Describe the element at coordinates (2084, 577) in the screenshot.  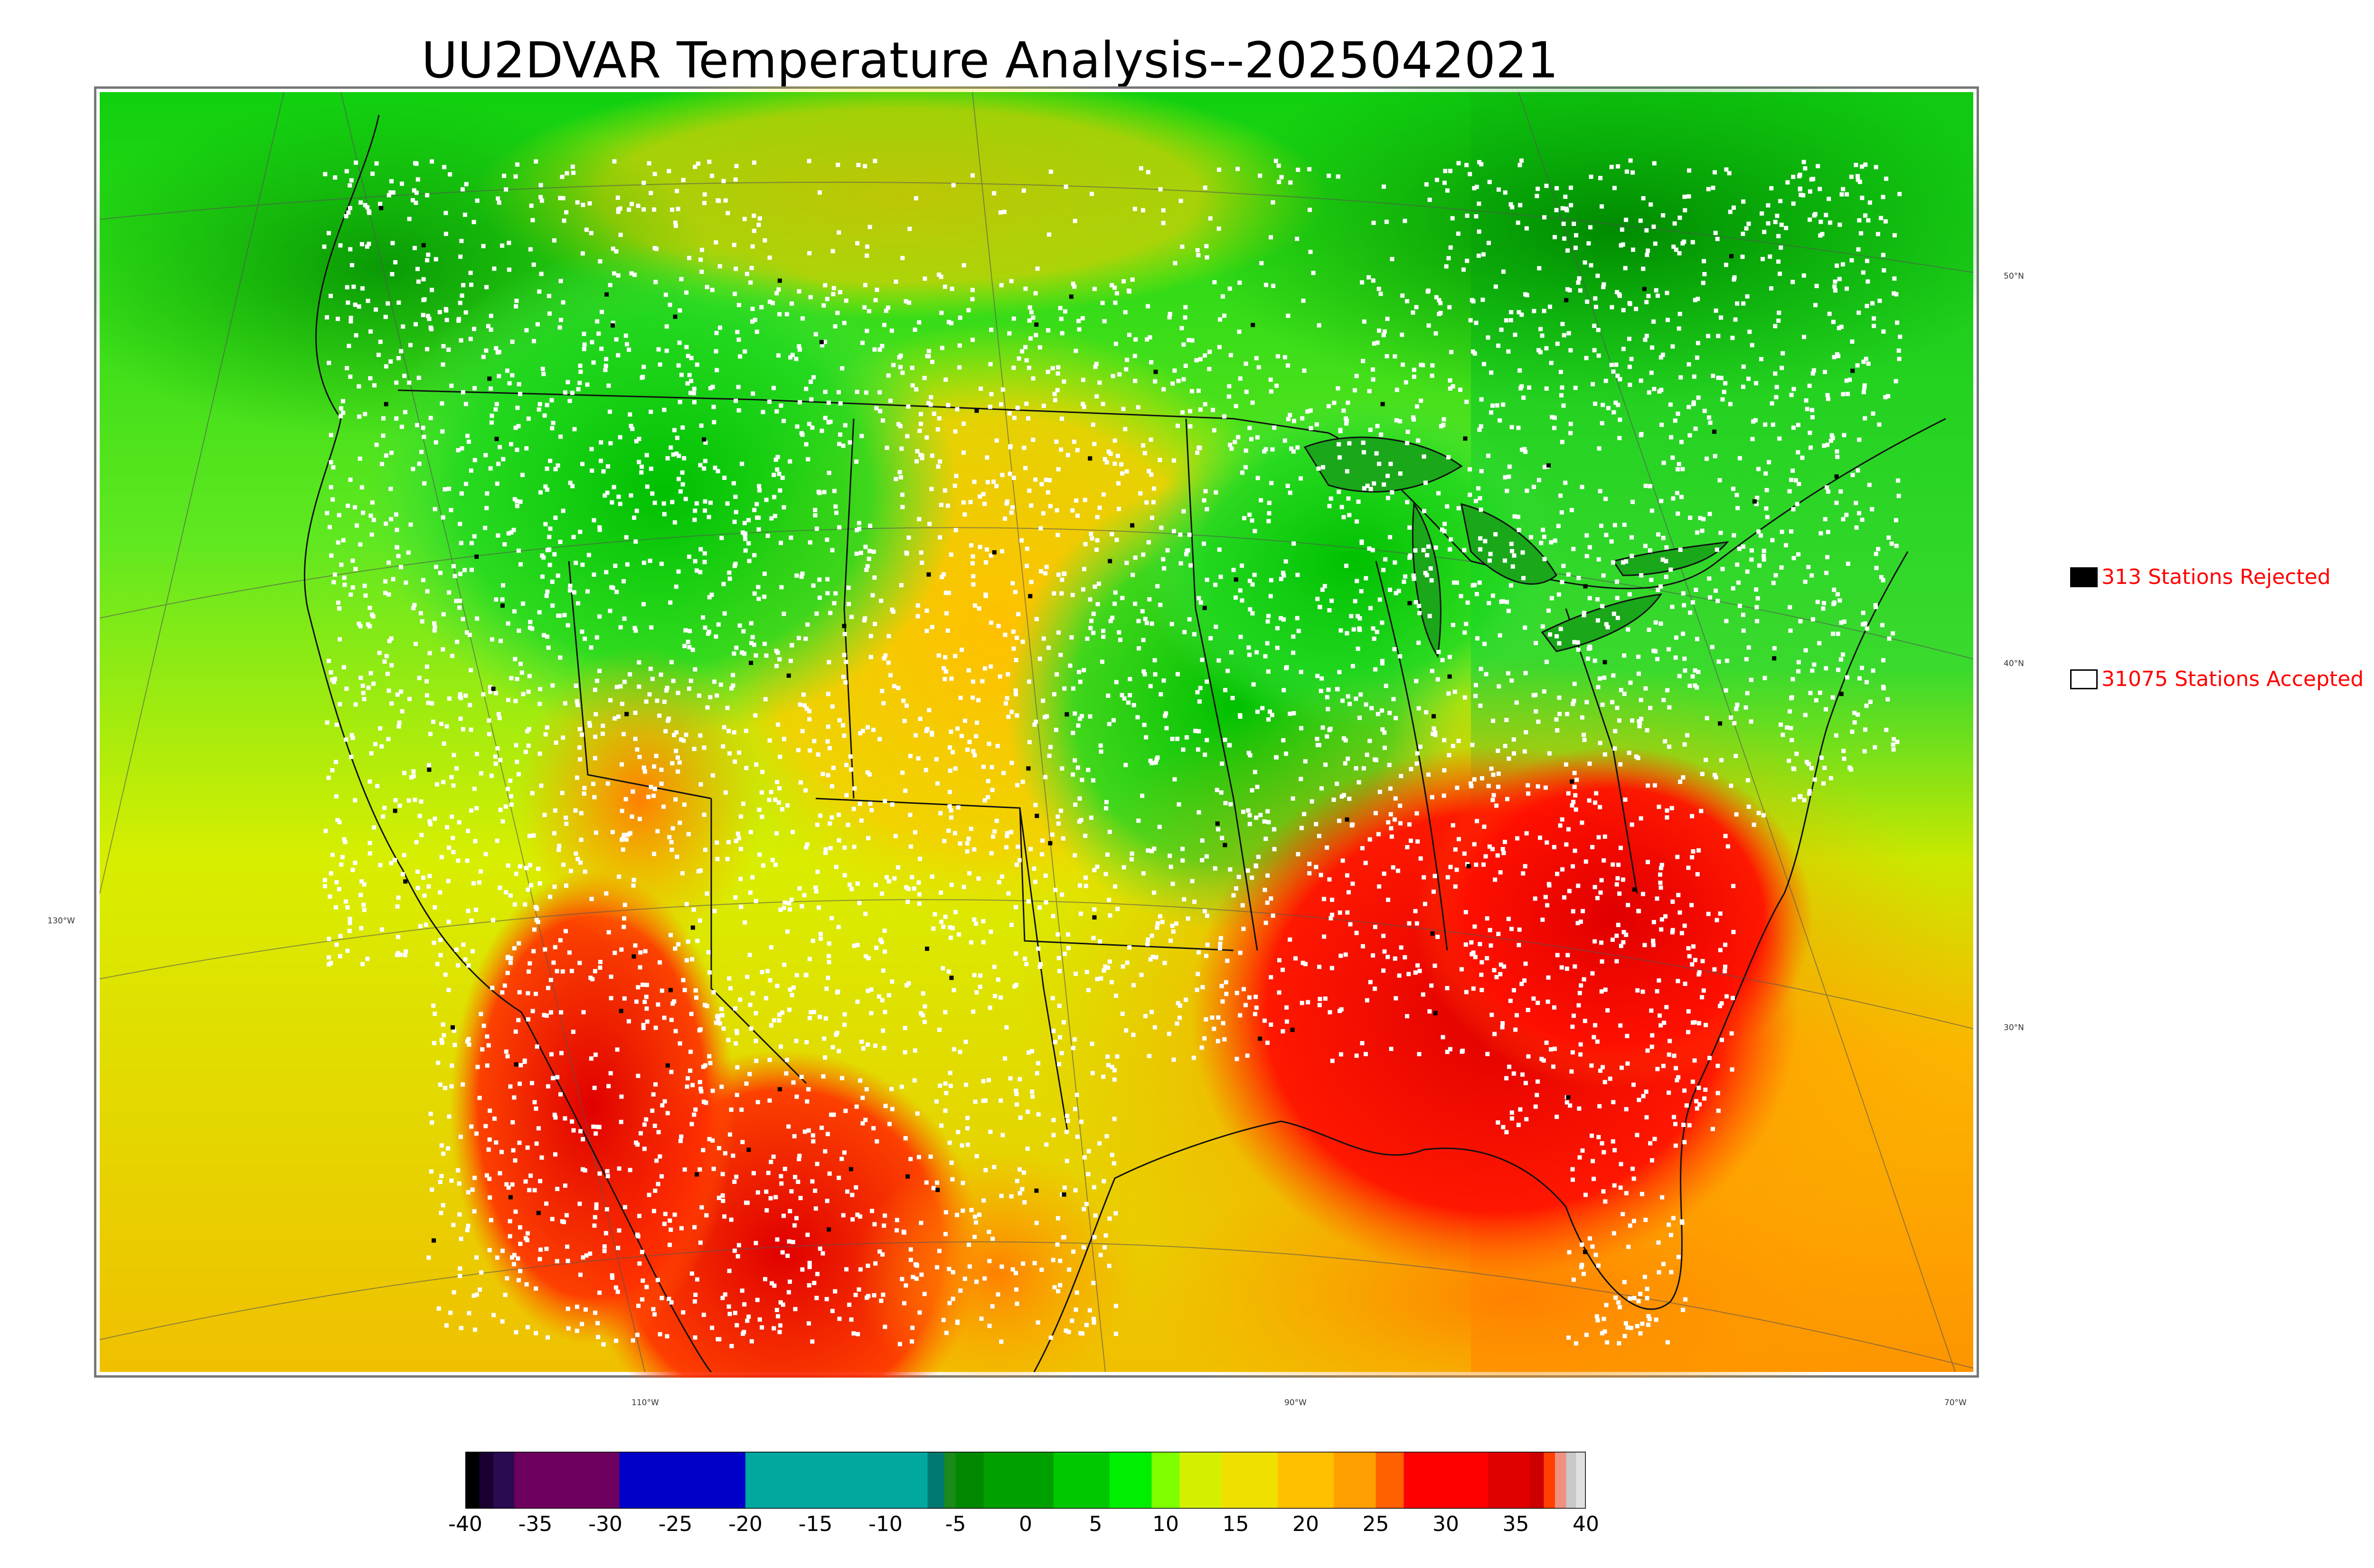
I see `rejected-swatch` at that location.